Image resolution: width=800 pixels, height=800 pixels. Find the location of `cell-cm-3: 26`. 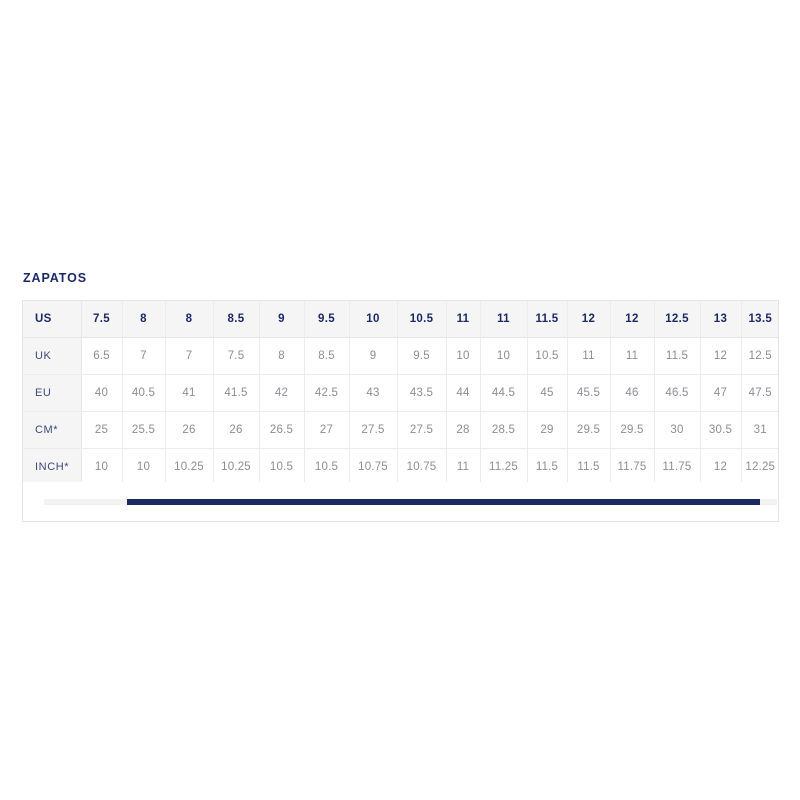

cell-cm-3: 26 is located at coordinates (236, 430).